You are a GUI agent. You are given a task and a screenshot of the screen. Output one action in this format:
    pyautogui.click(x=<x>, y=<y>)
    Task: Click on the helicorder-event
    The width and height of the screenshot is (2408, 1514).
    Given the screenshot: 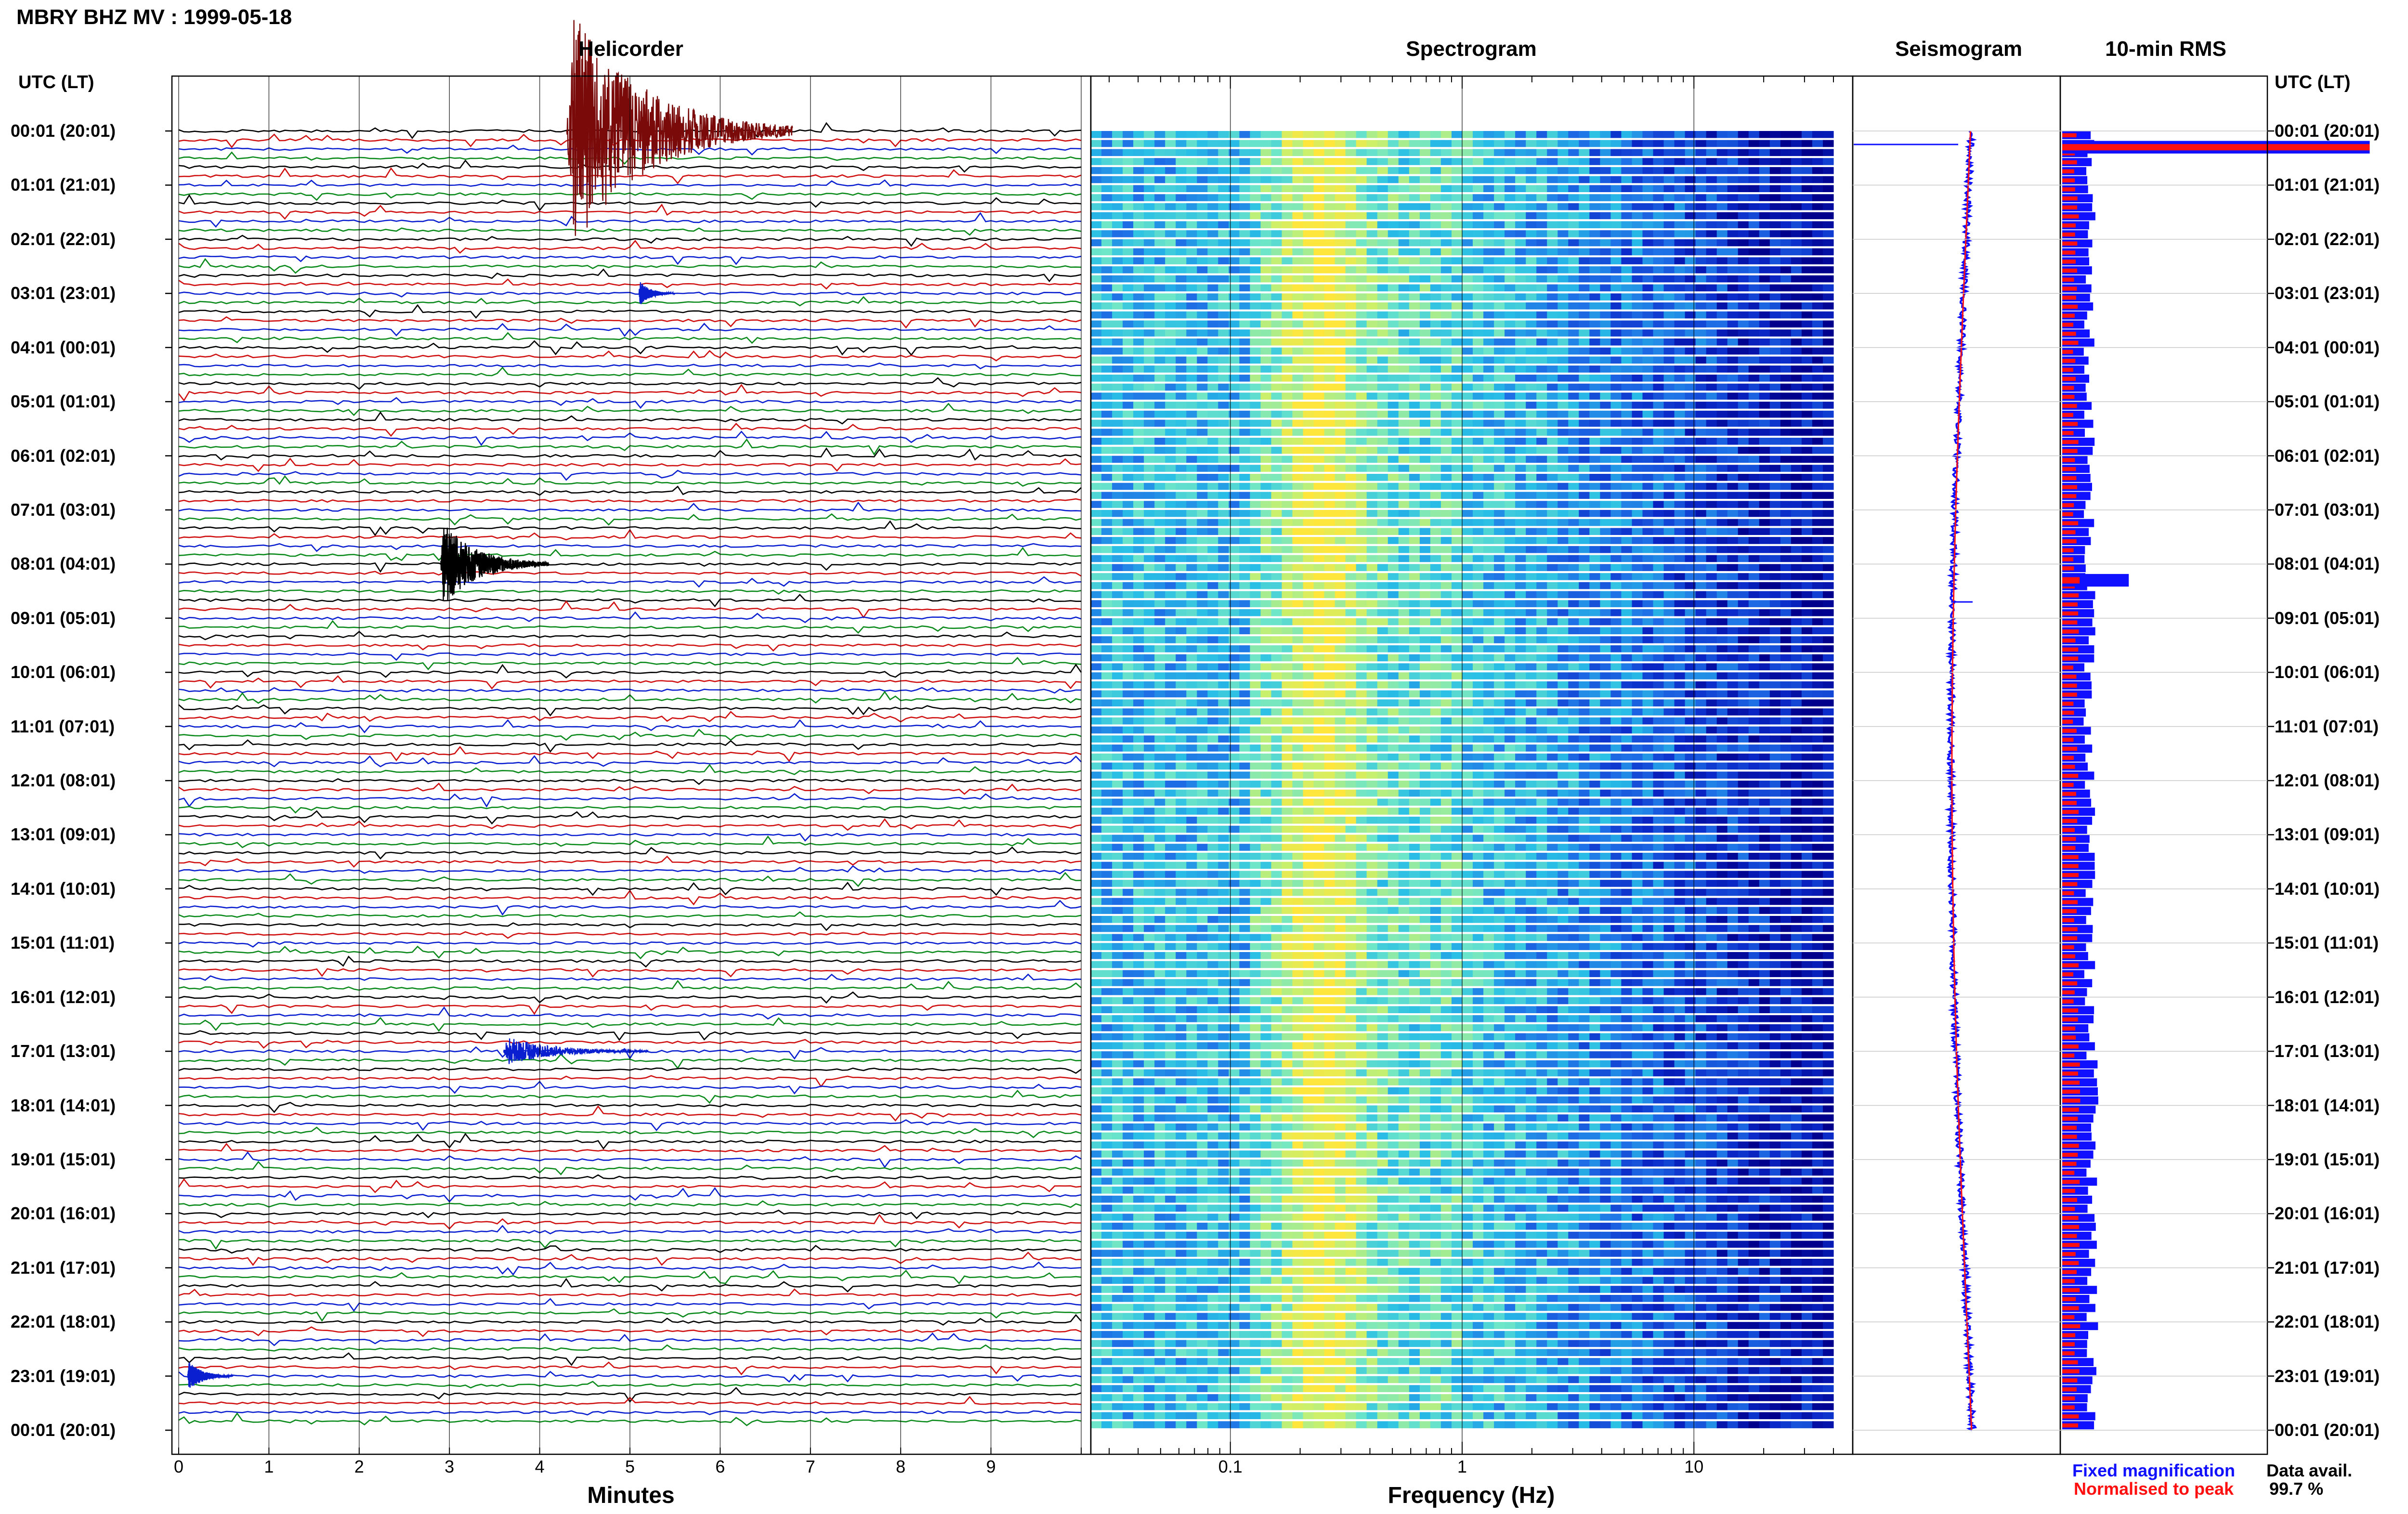 What is the action you would take?
    pyautogui.click(x=495, y=564)
    